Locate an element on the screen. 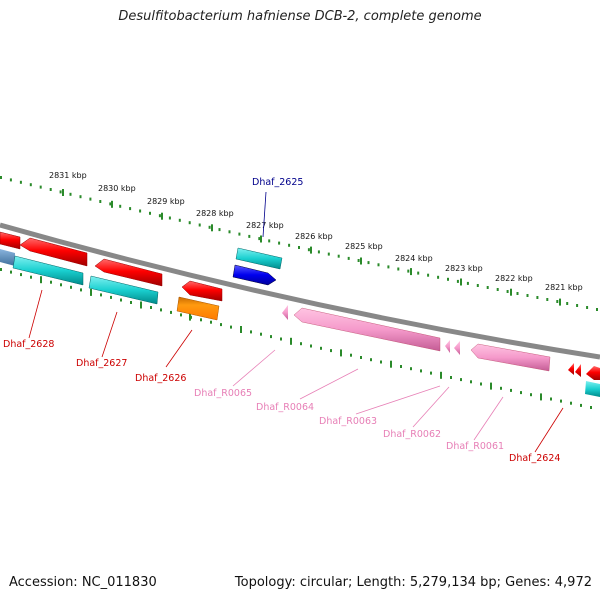 The height and width of the screenshot is (600, 600). kbp-label-2828: 2828 kbp is located at coordinates (215, 213).